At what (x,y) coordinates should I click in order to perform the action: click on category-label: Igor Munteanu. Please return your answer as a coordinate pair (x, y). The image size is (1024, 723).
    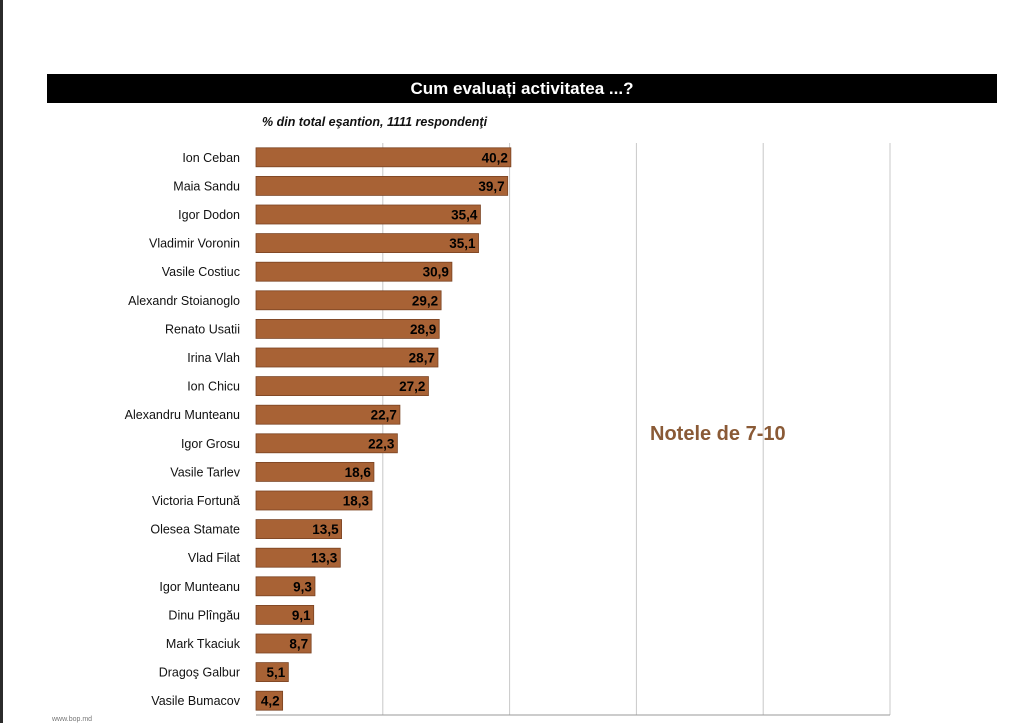
    Looking at the image, I should click on (199, 587).